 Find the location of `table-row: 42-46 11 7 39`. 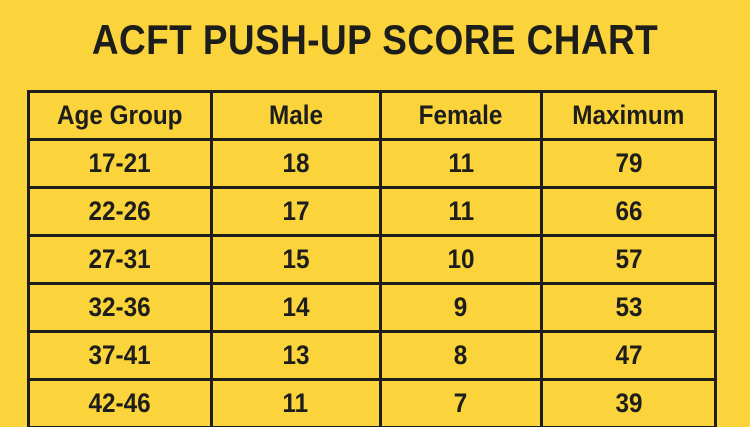

table-row: 42-46 11 7 39 is located at coordinates (372, 402).